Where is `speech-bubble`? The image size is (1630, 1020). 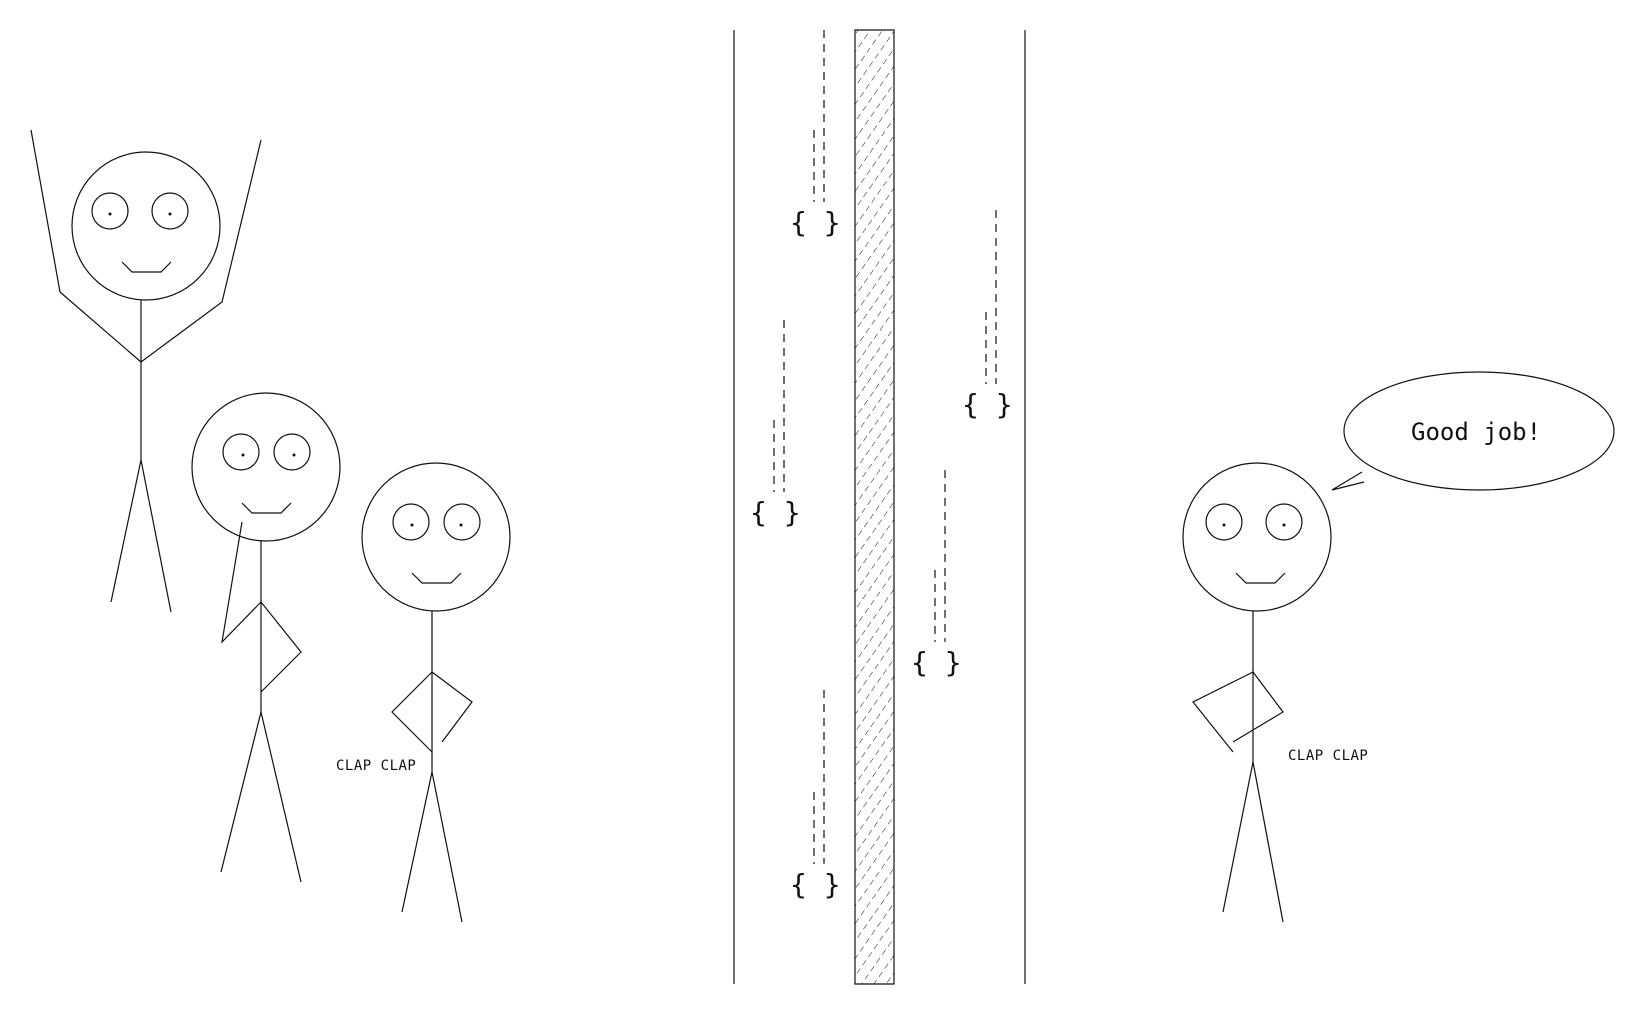 speech-bubble is located at coordinates (1479, 431).